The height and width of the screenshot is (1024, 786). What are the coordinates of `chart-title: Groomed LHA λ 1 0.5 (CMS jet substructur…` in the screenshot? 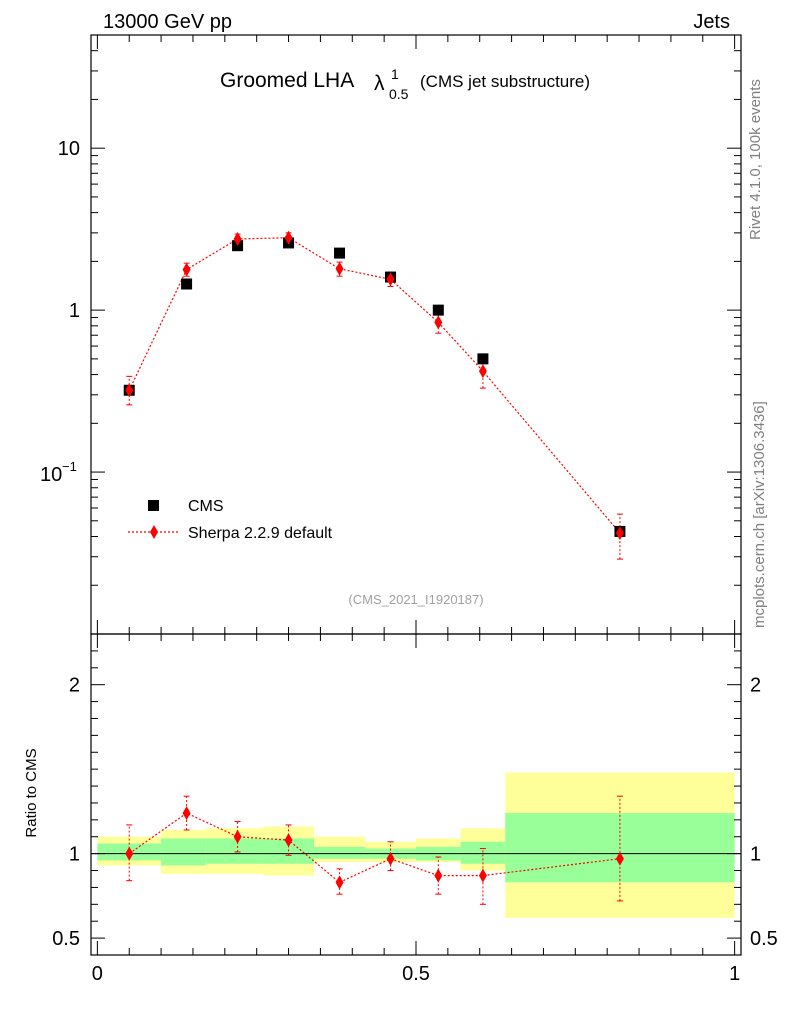 It's located at (405, 84).